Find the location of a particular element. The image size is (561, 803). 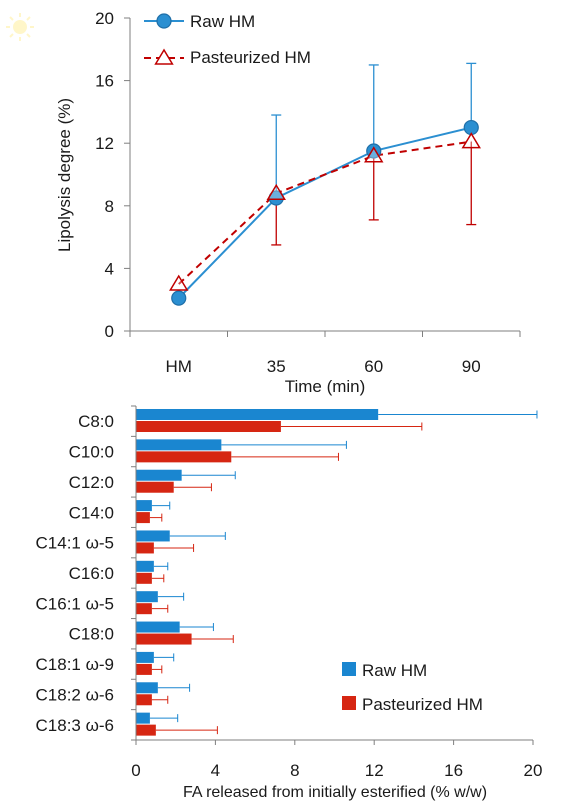

x-tick-label: 20 is located at coordinates (533, 770).